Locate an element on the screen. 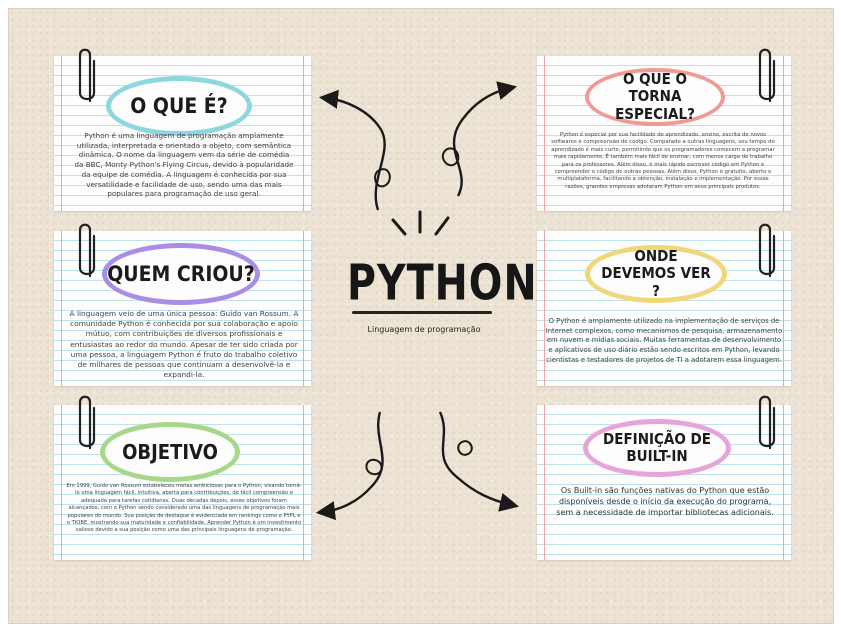 This screenshot has width=841, height=632. card-title-special: O QUE O TORNA ESPECIAL? is located at coordinates (655, 97).